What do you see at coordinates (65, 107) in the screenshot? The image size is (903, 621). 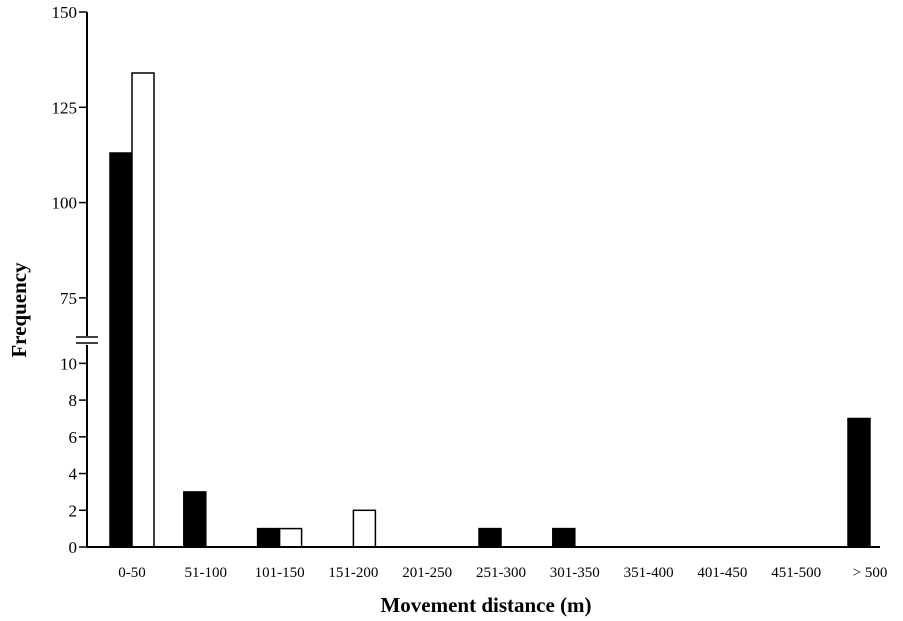 I see `y-tick-label: 125` at bounding box center [65, 107].